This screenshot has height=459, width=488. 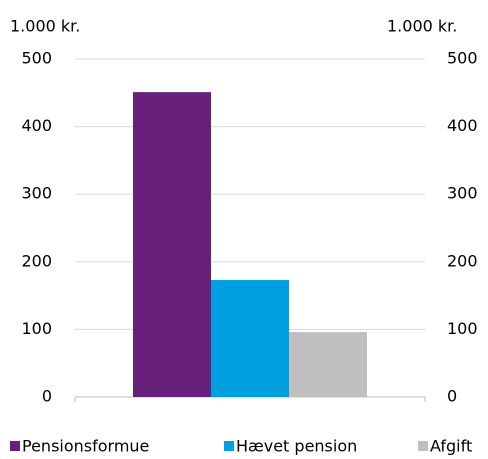 What do you see at coordinates (462, 328) in the screenshot?
I see `y2-tick-label: 100` at bounding box center [462, 328].